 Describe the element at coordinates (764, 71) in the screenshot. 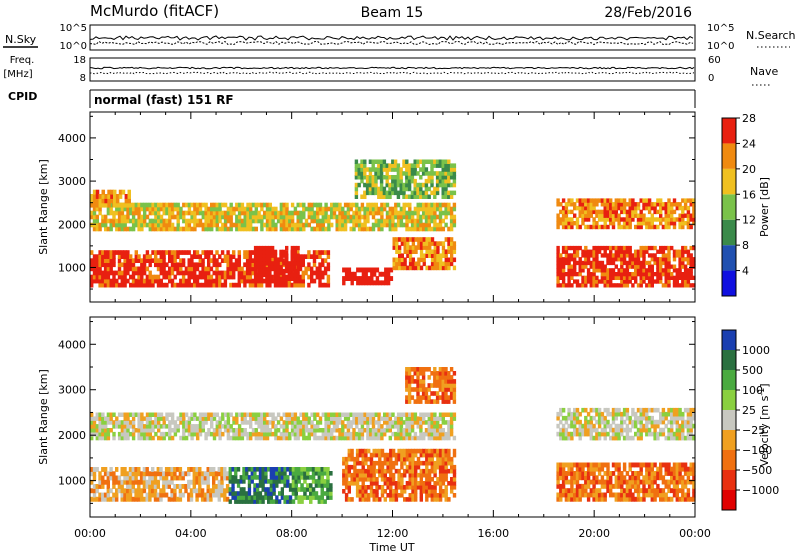

I see `nave-label: Nave` at that location.